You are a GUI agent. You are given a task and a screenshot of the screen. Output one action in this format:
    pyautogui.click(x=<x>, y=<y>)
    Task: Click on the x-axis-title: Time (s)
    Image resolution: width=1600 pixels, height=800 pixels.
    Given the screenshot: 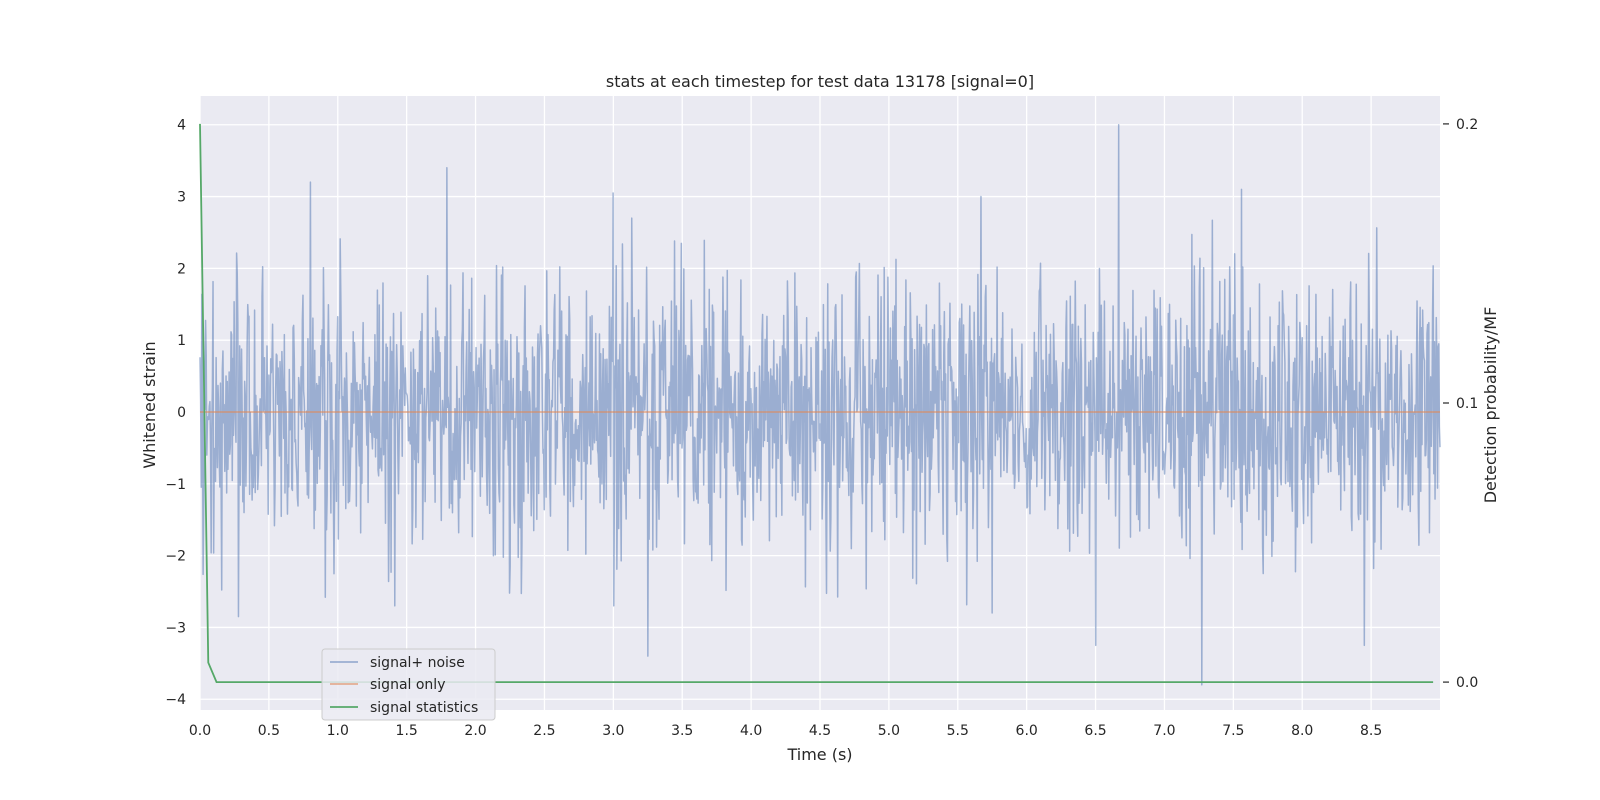 What is the action you would take?
    pyautogui.click(x=819, y=754)
    